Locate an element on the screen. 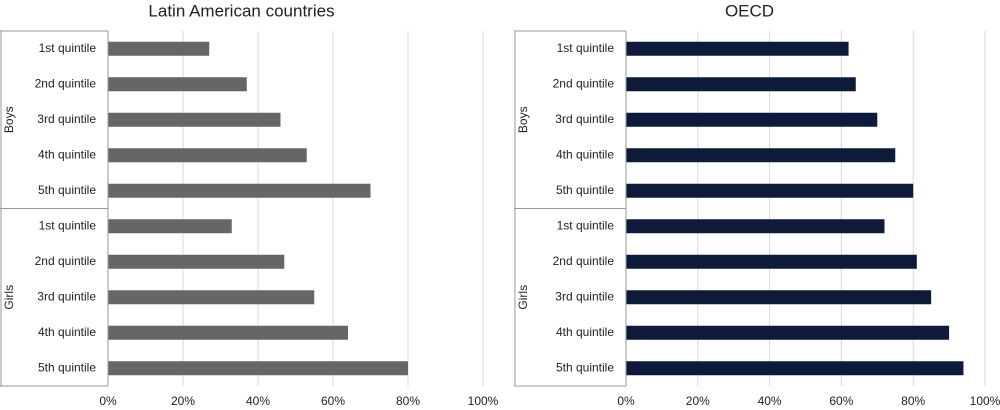 The image size is (1000, 410). chart-title: Latin American countries is located at coordinates (241, 10).